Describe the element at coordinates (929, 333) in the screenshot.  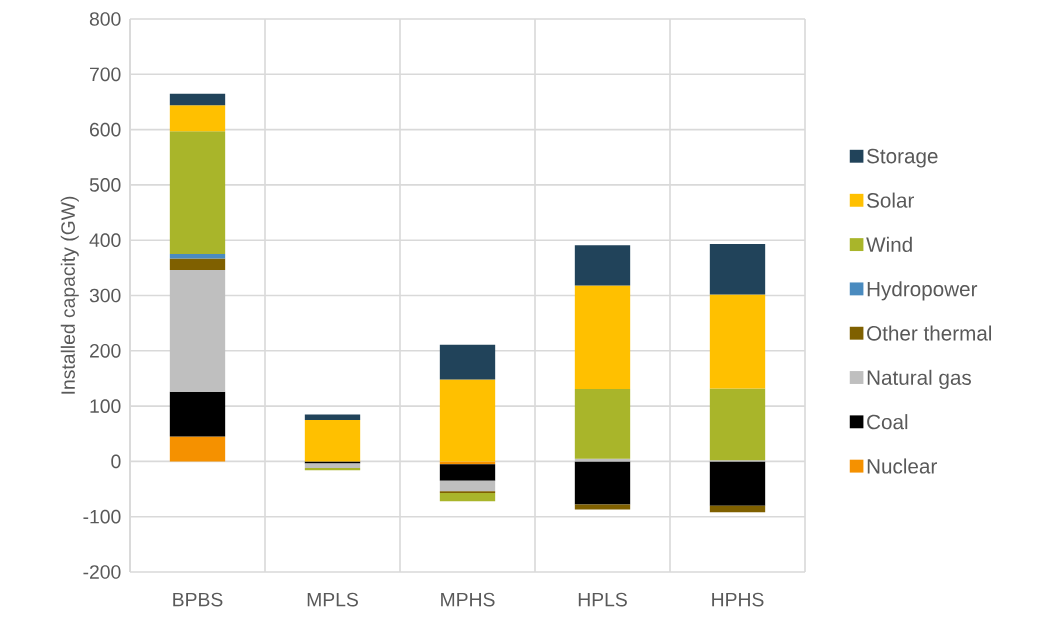
I see `legend-label: Other thermal` at that location.